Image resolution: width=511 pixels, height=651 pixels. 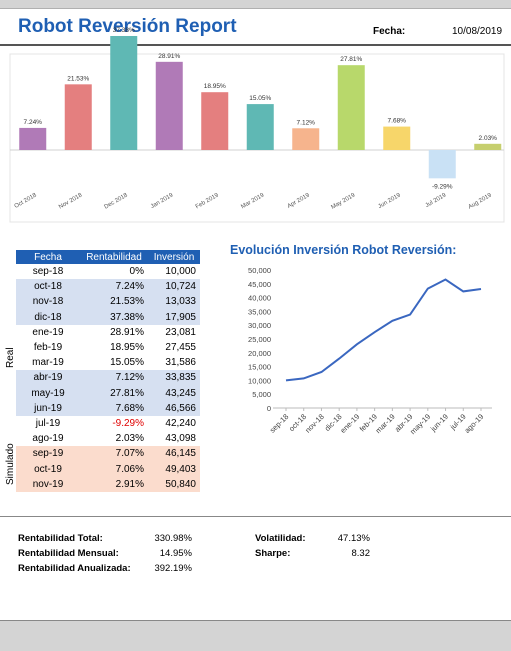 I want to click on fecha-cell: sep-19, so click(x=48, y=454).